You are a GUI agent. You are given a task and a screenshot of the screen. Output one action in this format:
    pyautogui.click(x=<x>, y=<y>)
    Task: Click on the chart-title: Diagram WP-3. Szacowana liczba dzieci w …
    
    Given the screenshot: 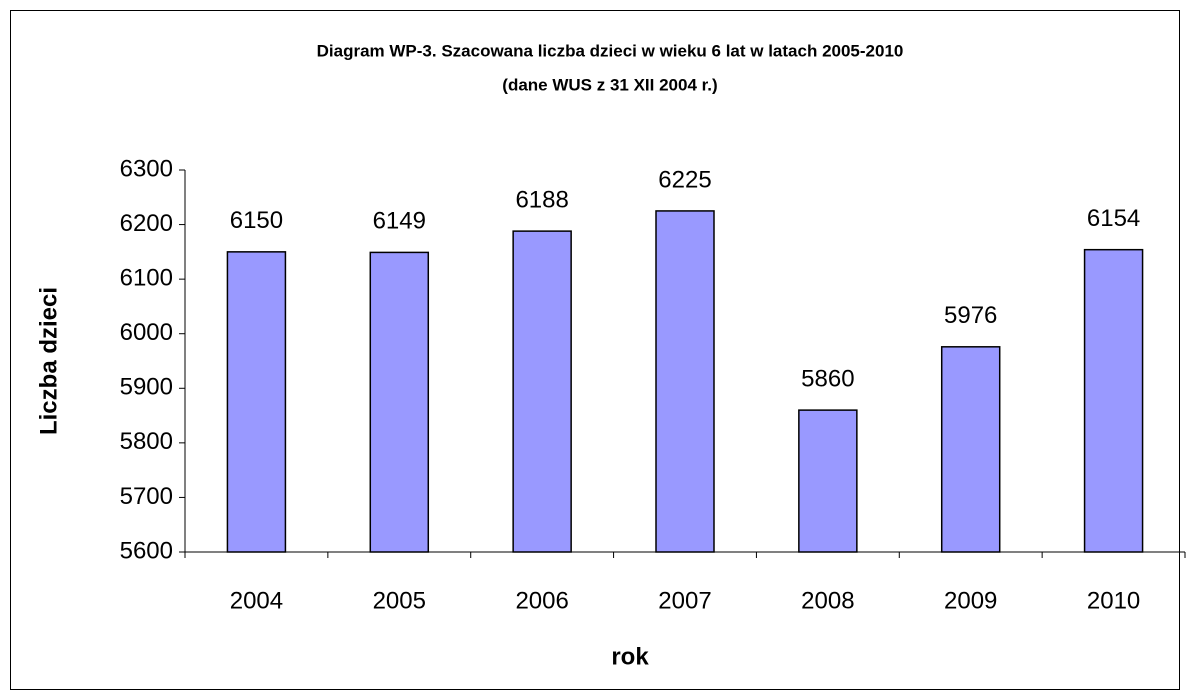 What is the action you would take?
    pyautogui.click(x=610, y=50)
    